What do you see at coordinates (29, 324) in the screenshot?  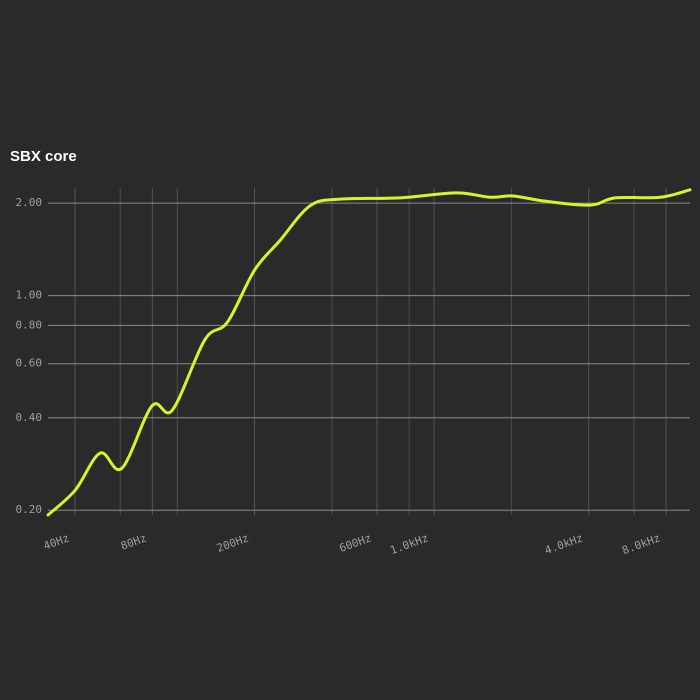 I see `y-tick-label: 0.80` at bounding box center [29, 324].